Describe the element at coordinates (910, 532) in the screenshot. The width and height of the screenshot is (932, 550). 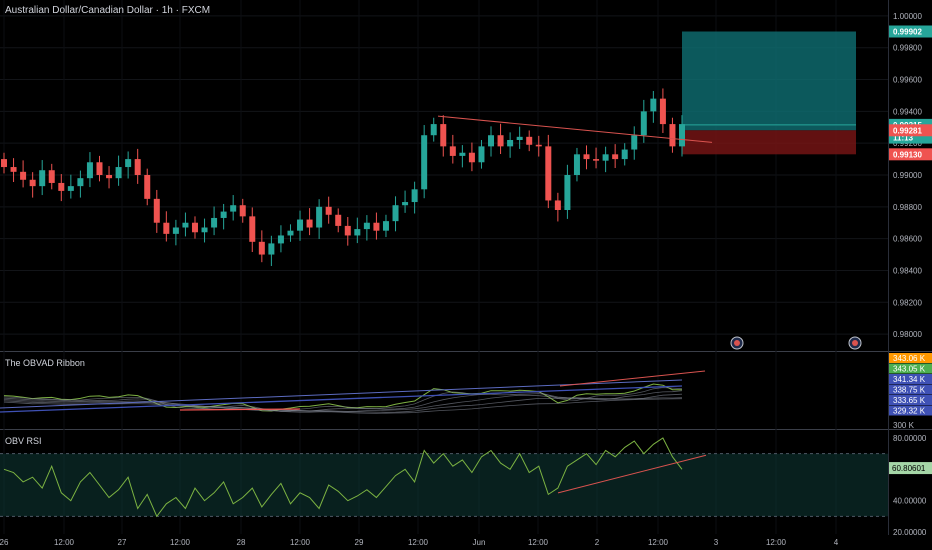
I see `rsi-tick-label: 20.00000` at that location.